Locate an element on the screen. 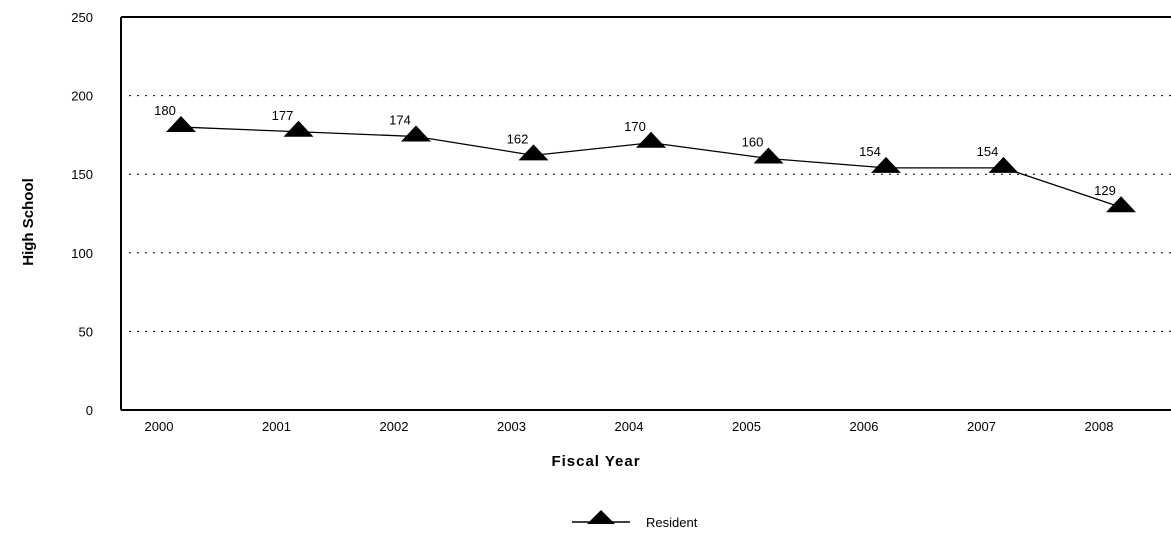 The width and height of the screenshot is (1171, 537). series-resident is located at coordinates (651, 164).